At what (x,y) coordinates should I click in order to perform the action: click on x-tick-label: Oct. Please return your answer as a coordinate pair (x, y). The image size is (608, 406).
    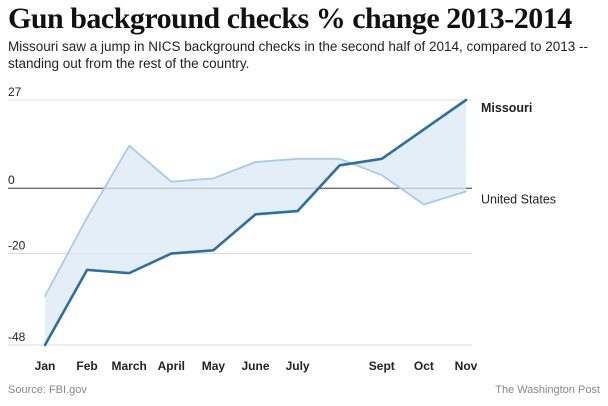
    Looking at the image, I should click on (424, 366).